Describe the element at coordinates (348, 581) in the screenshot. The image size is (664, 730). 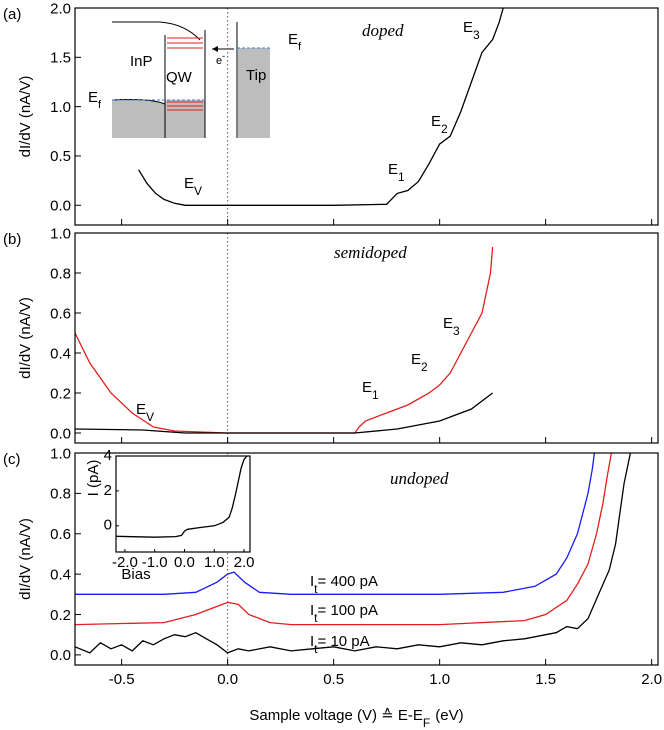
I see `legend-end: = 400 pA` at that location.